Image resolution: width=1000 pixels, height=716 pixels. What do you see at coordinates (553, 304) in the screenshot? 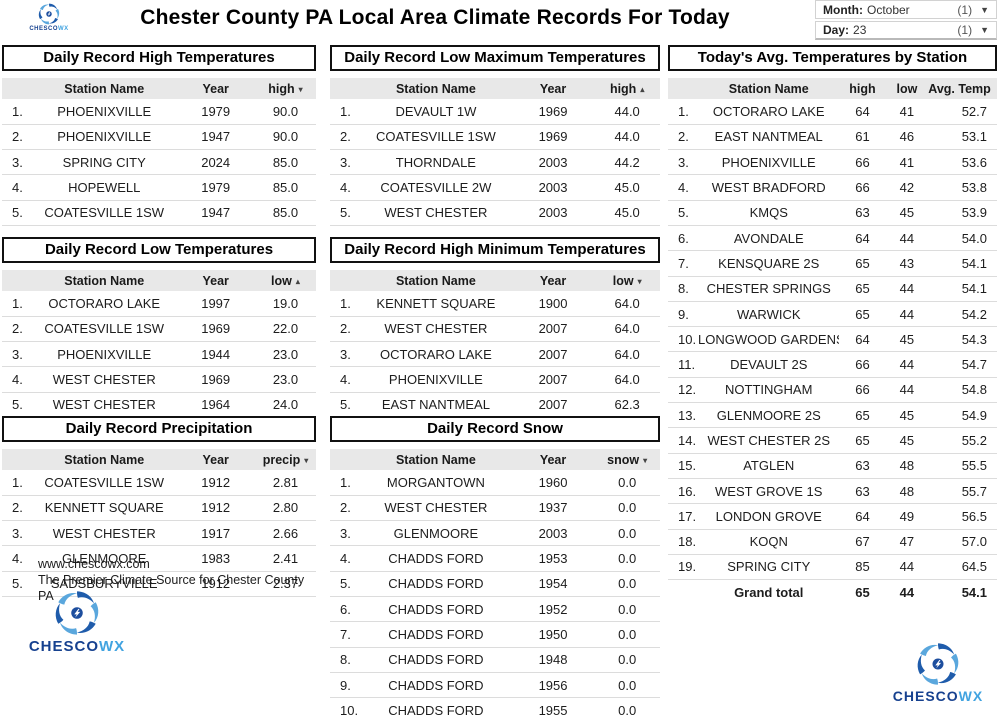
I see `table-cell: 1900` at bounding box center [553, 304].